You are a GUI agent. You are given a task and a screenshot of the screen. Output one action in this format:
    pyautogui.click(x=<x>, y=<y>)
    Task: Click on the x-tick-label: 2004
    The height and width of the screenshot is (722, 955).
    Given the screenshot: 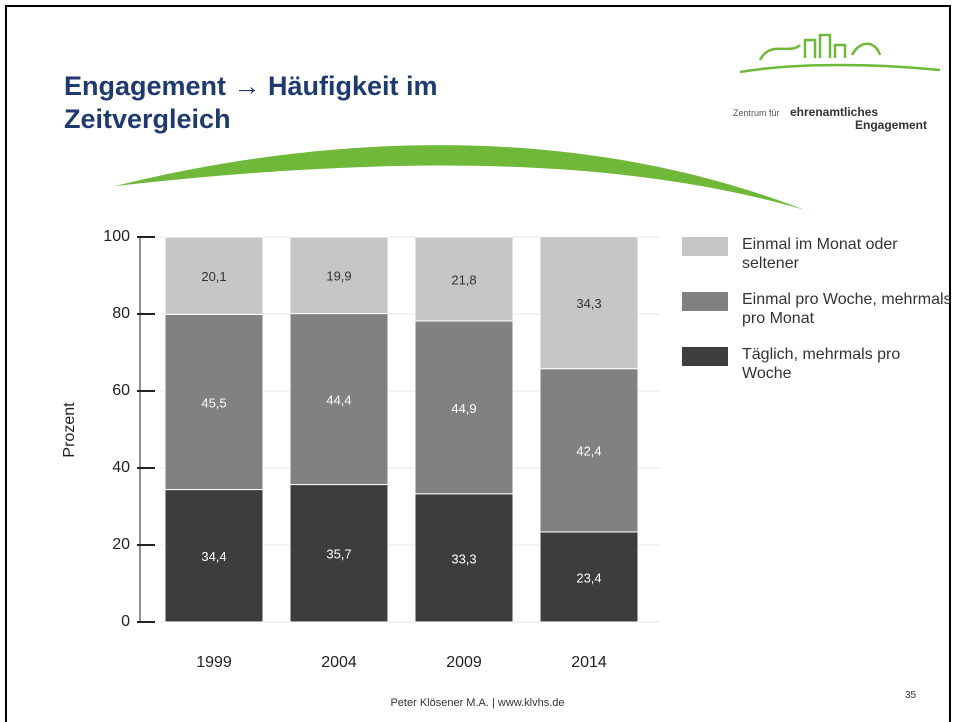 What is the action you would take?
    pyautogui.click(x=339, y=662)
    